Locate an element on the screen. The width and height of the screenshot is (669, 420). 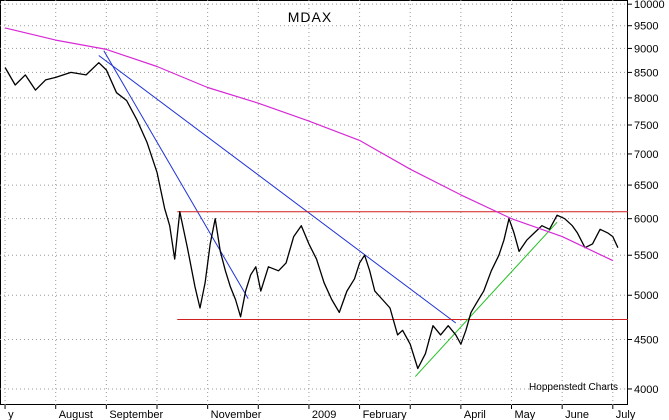
y-tick-label: 6000 is located at coordinates (646, 220).